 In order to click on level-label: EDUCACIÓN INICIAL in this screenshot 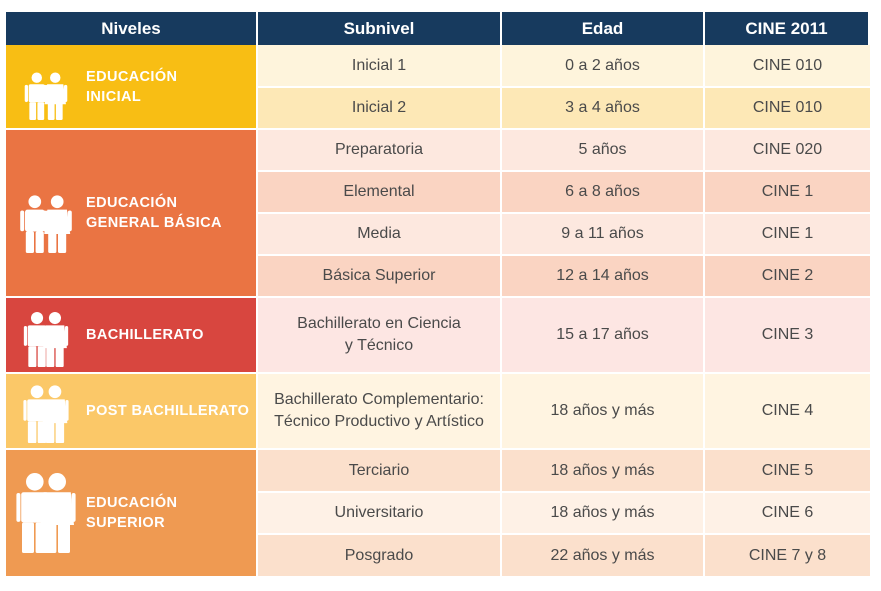, I will do `click(132, 86)`.